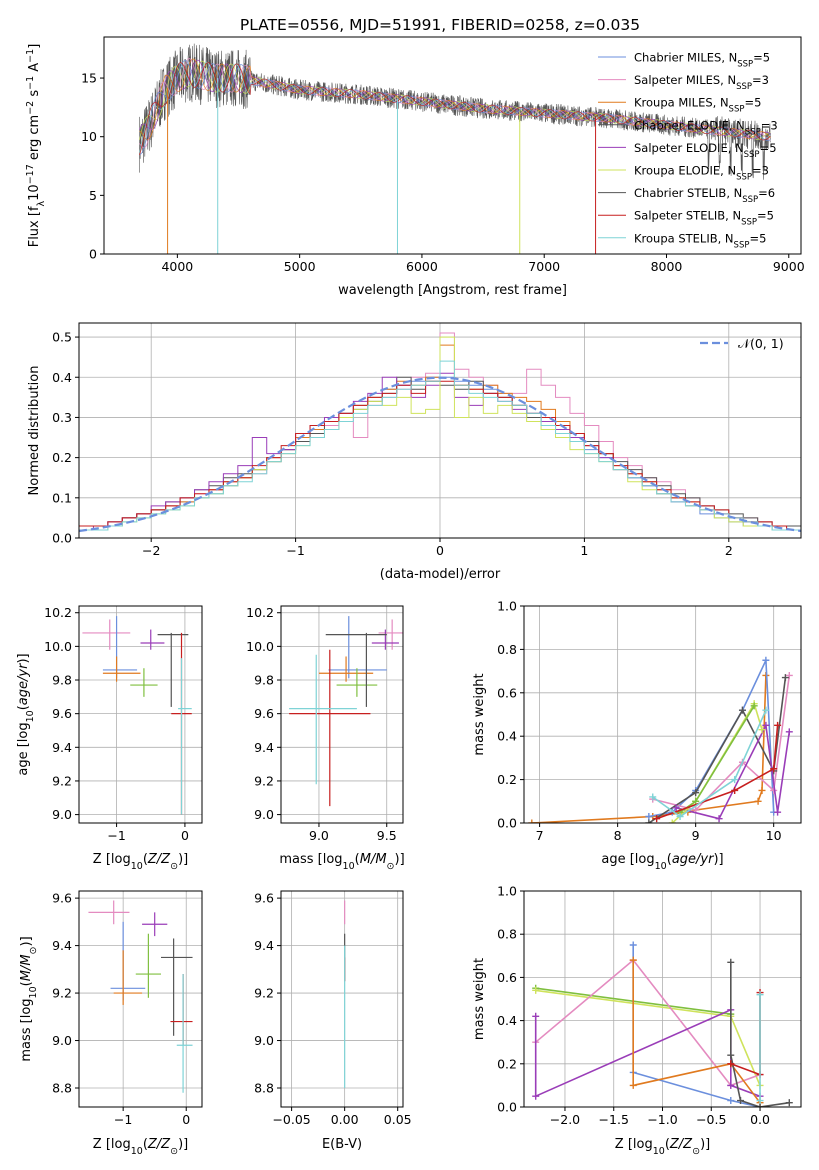 This screenshot has height=1170, width=819. What do you see at coordinates (774, 835) in the screenshot?
I see `x-tick-label: 10` at bounding box center [774, 835].